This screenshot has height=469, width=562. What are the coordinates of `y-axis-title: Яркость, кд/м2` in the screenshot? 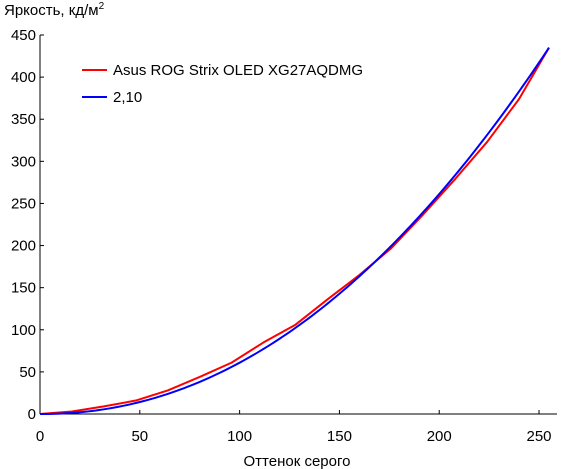 It's located at (54, 10).